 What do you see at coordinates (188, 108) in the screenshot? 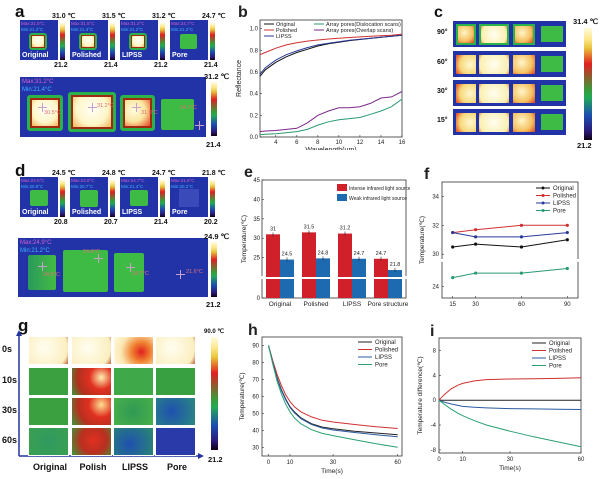
I see `spot-temp-label: 24.7°C` at bounding box center [188, 108].